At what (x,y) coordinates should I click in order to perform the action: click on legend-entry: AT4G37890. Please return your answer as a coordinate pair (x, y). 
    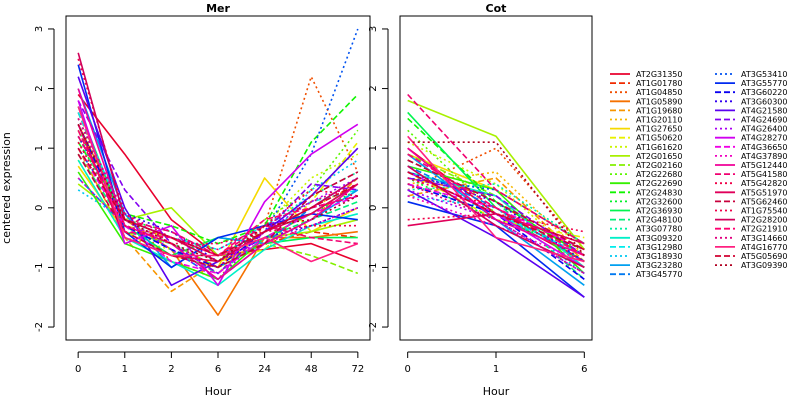
    Looking at the image, I should click on (764, 156).